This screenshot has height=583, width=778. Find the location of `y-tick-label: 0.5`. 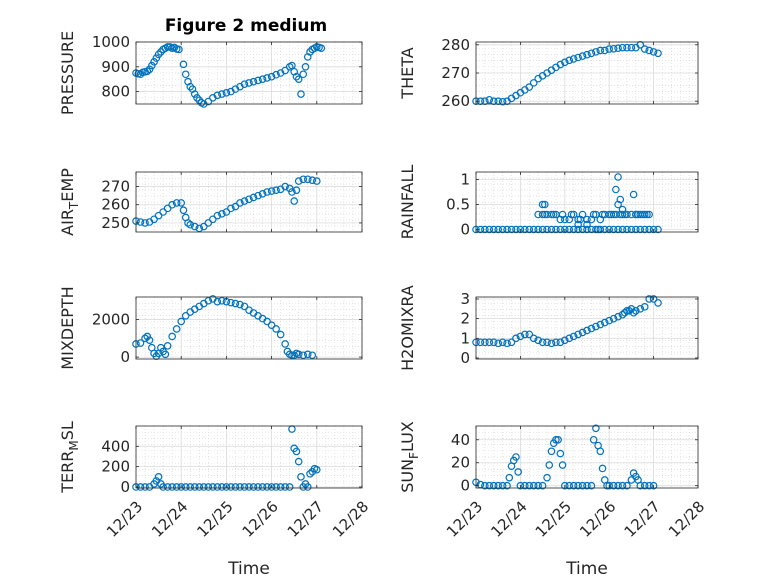

y-tick-label: 0.5 is located at coordinates (458, 205).